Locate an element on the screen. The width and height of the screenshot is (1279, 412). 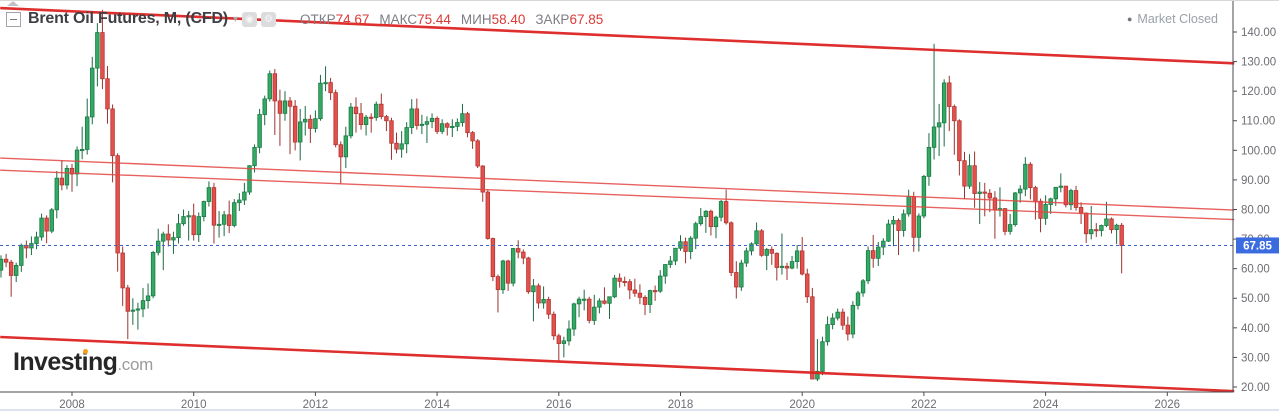
trendline-mid-upper is located at coordinates (617, 184).